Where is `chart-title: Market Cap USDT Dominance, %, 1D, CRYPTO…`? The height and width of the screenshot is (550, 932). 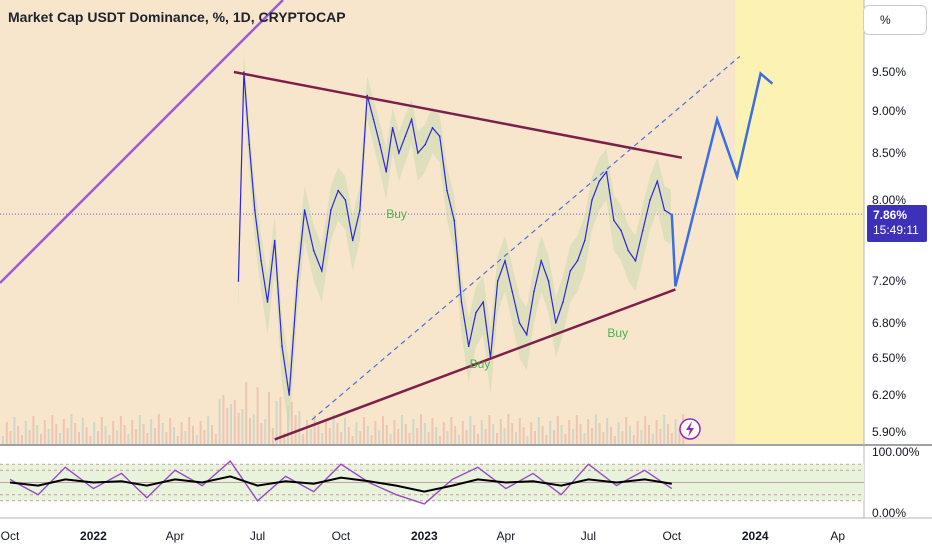
chart-title: Market Cap USDT Dominance, %, 1D, CRYPTO… is located at coordinates (177, 17).